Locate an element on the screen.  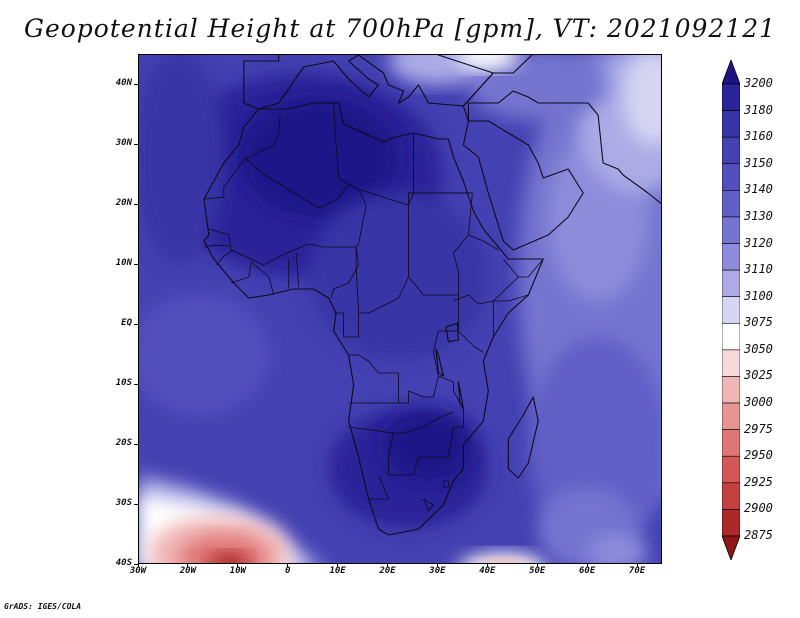
legend-bottom-triangle is located at coordinates (731, 547).